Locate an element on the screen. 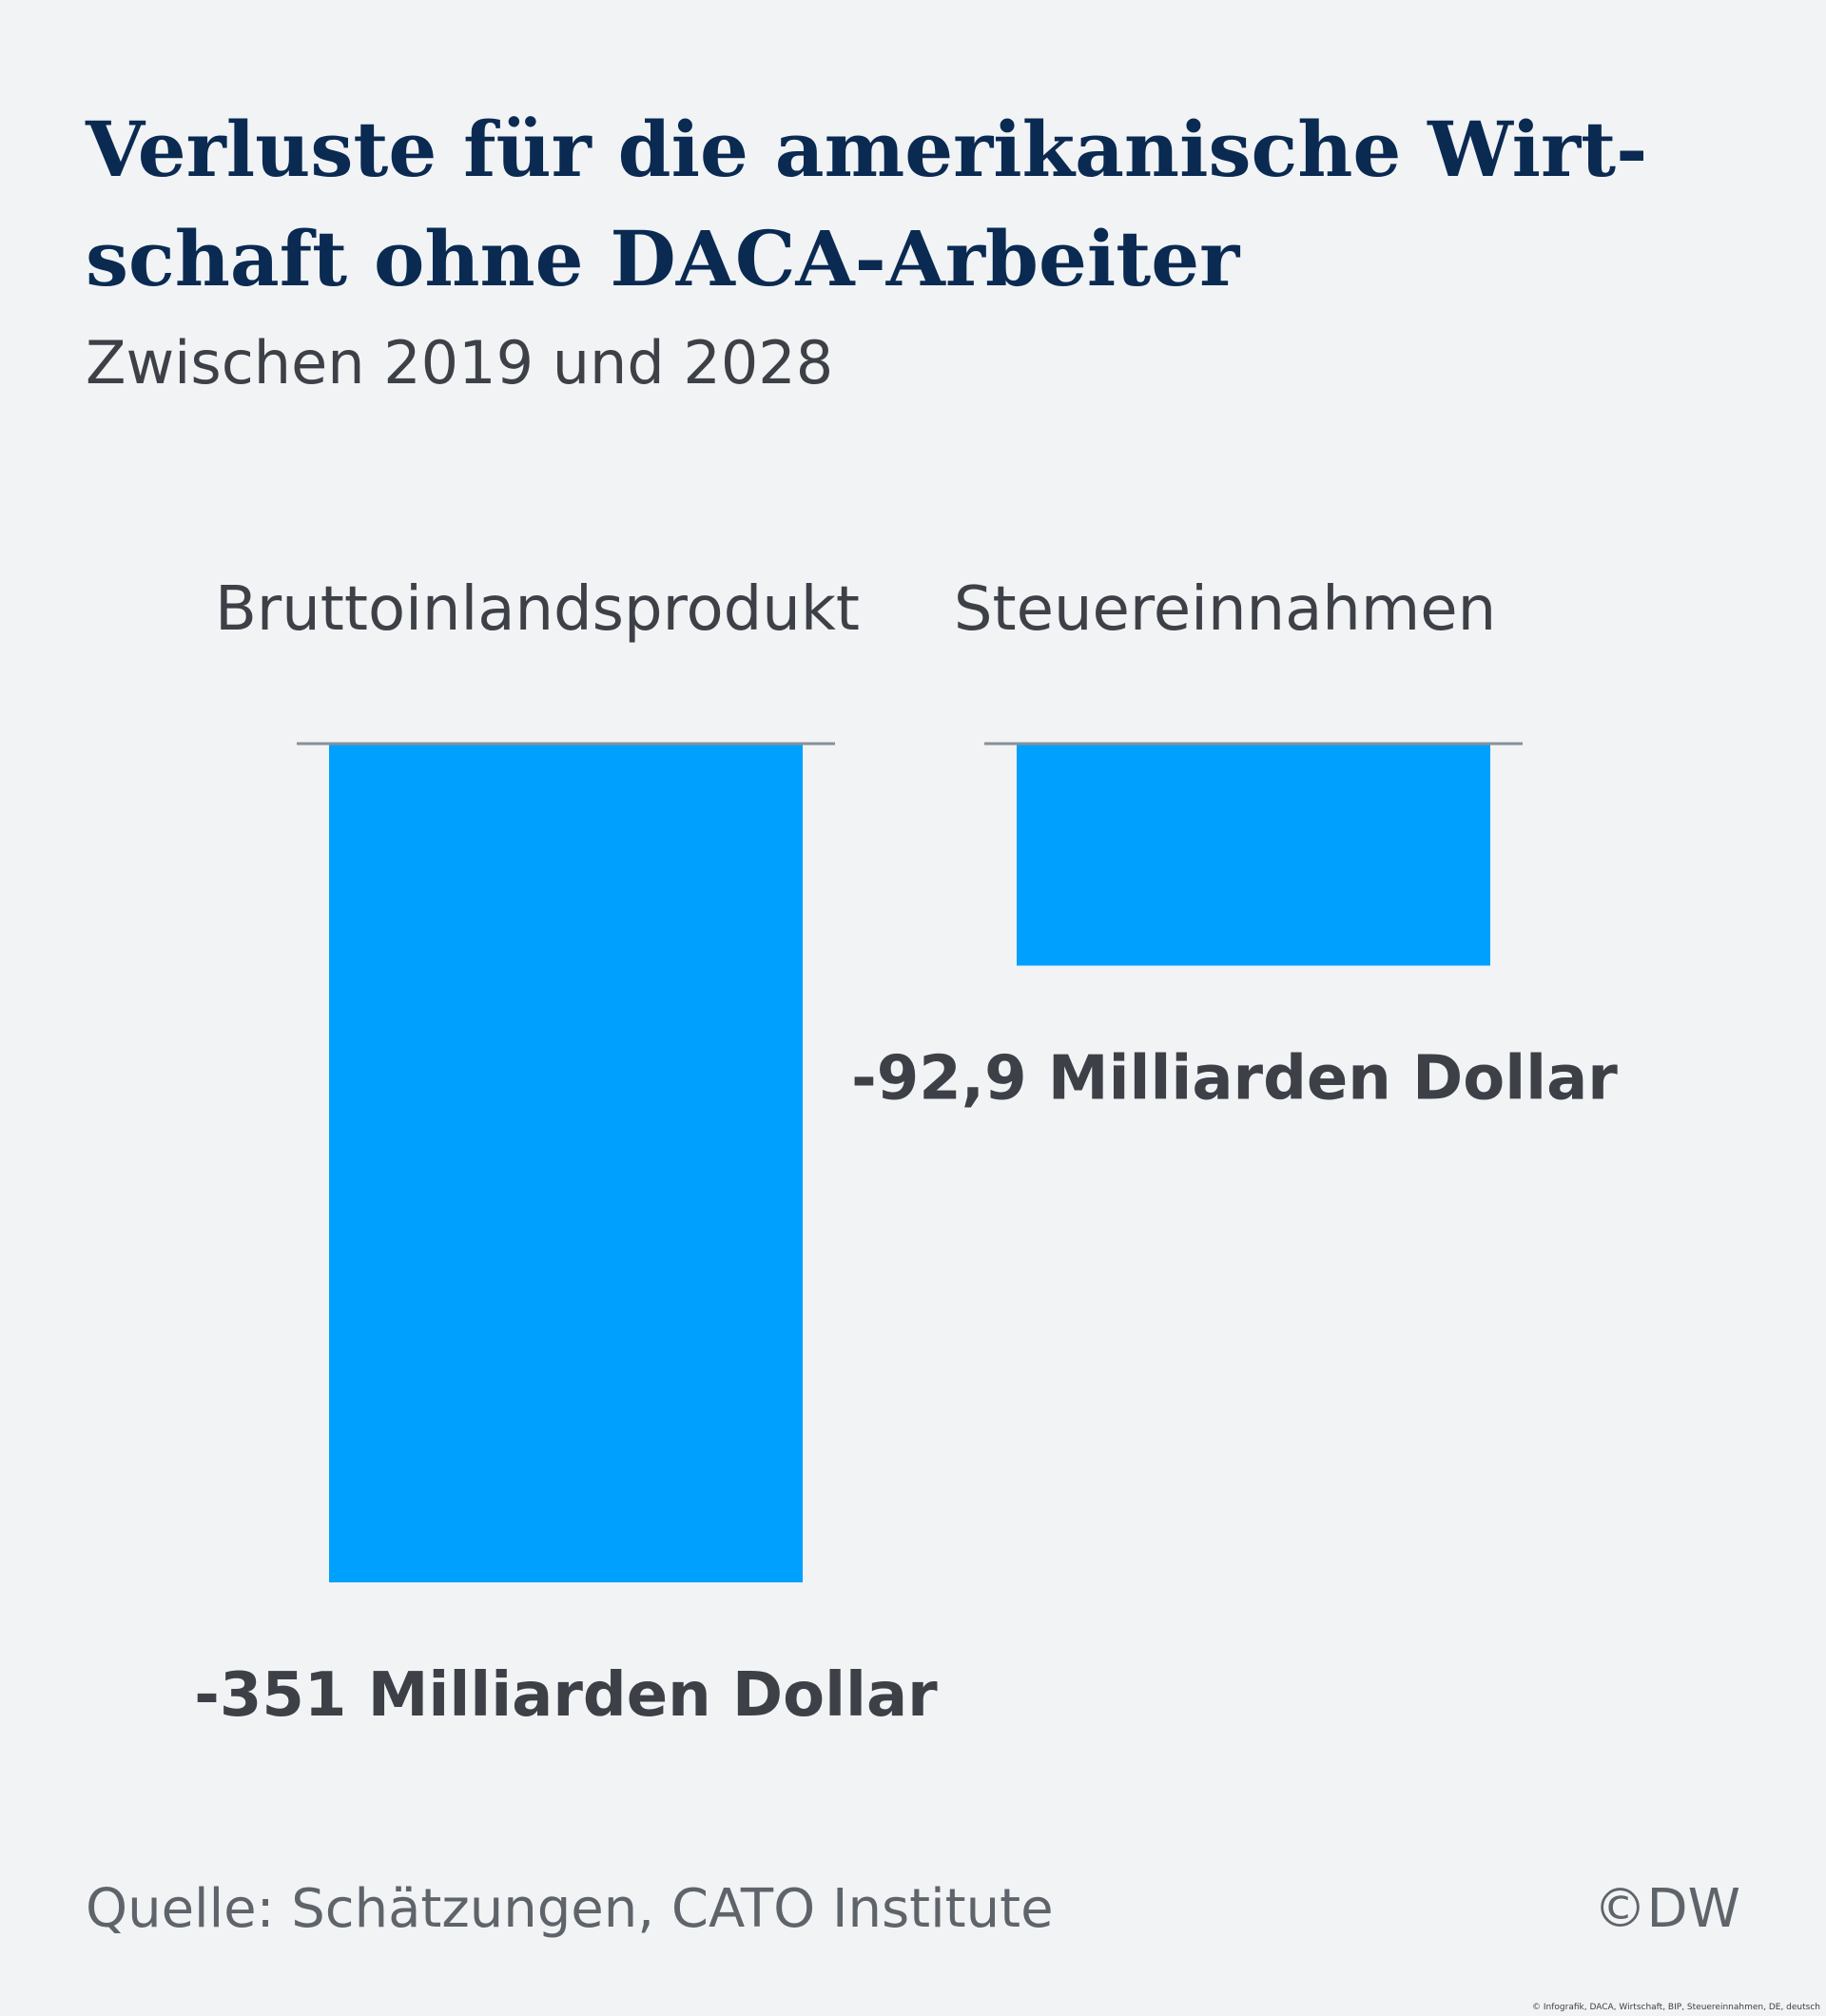  chart-title-line-1: Verluste für die amerikanische Wirt- is located at coordinates (867, 149).